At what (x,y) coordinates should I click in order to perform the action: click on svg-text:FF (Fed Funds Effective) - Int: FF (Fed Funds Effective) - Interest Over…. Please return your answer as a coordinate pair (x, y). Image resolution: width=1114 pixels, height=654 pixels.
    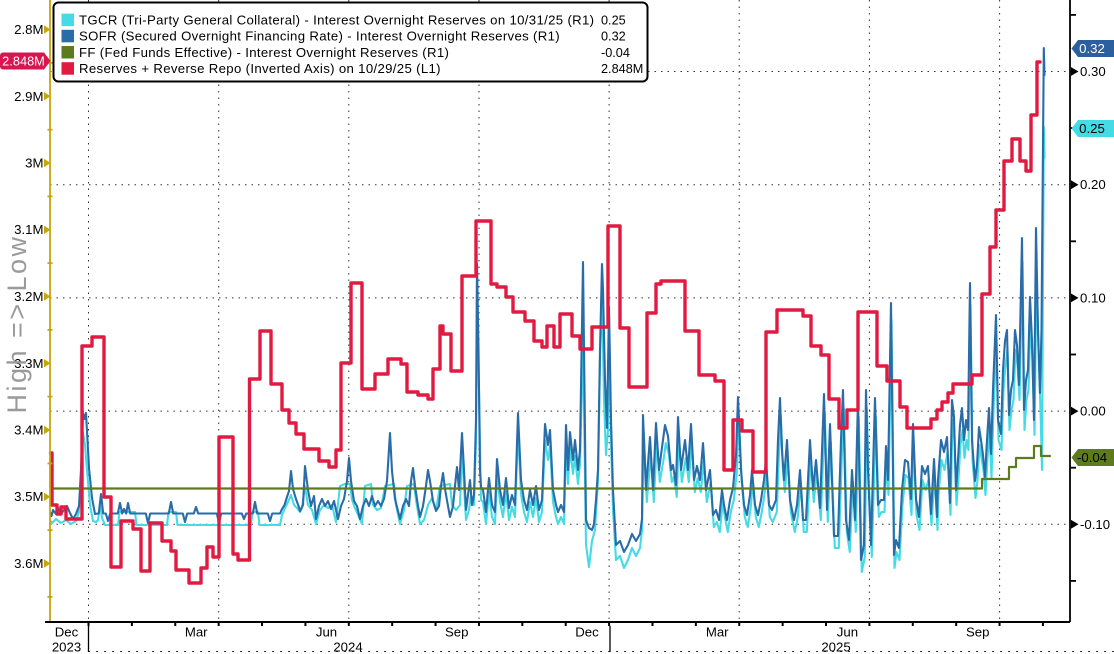
    Looking at the image, I should click on (264, 52).